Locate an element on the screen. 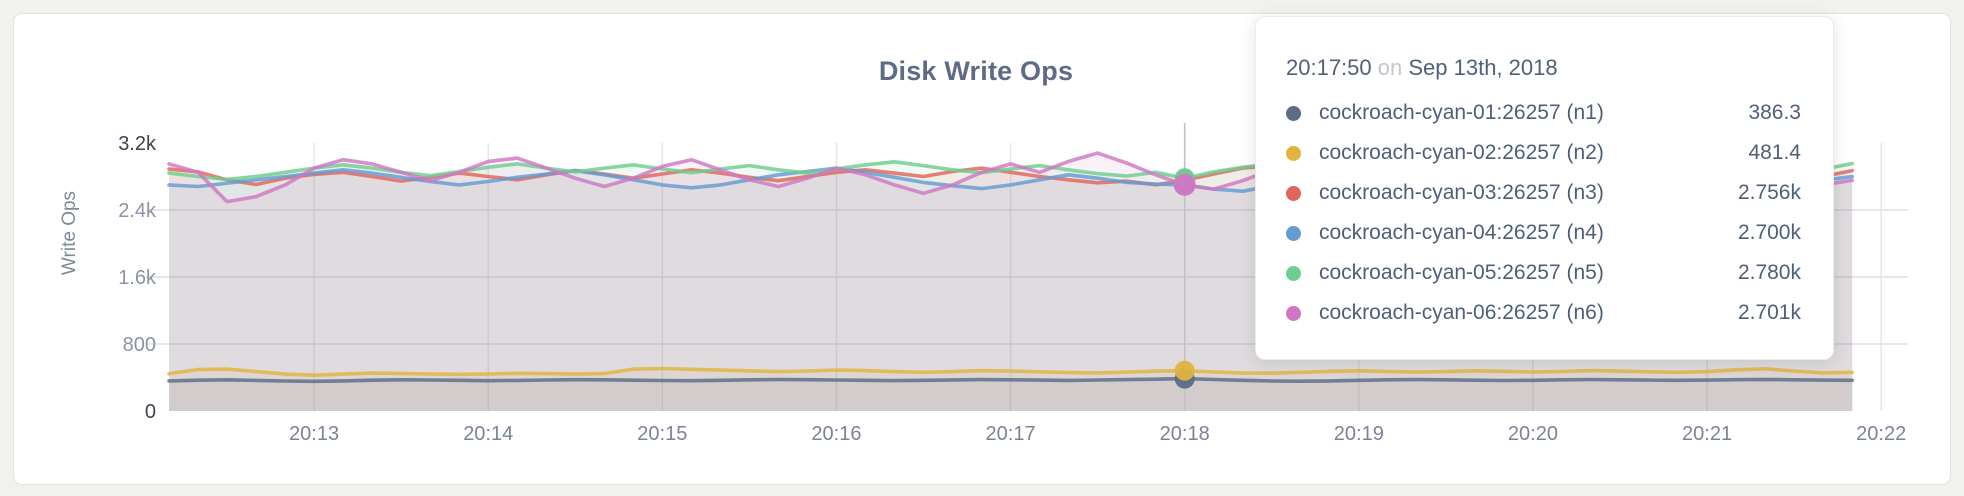 The width and height of the screenshot is (1964, 496). series-value: 481.4 is located at coordinates (1774, 152).